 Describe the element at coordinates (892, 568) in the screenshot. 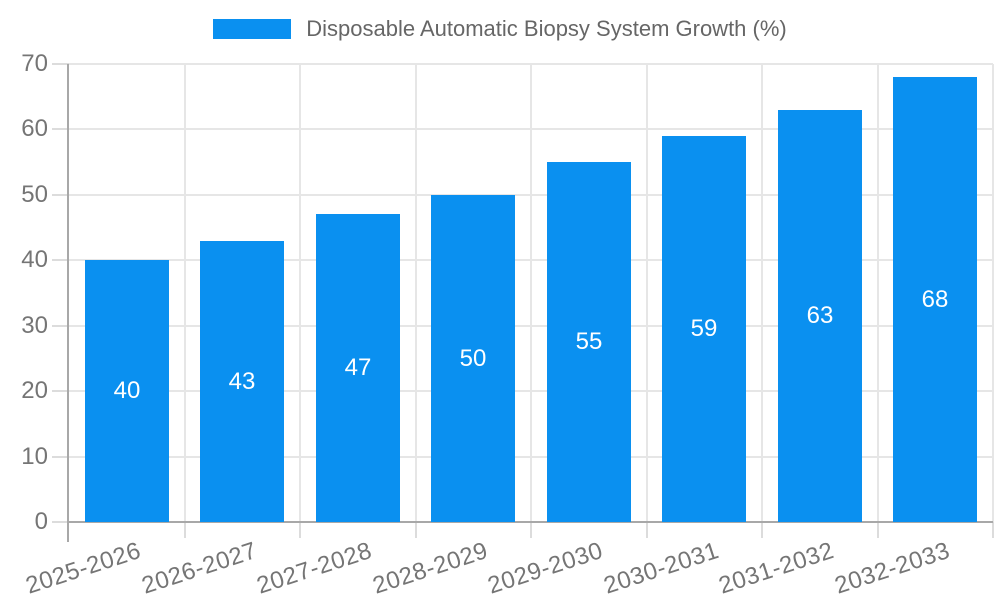

I see `x-axis-category-label: 2032-2033` at that location.